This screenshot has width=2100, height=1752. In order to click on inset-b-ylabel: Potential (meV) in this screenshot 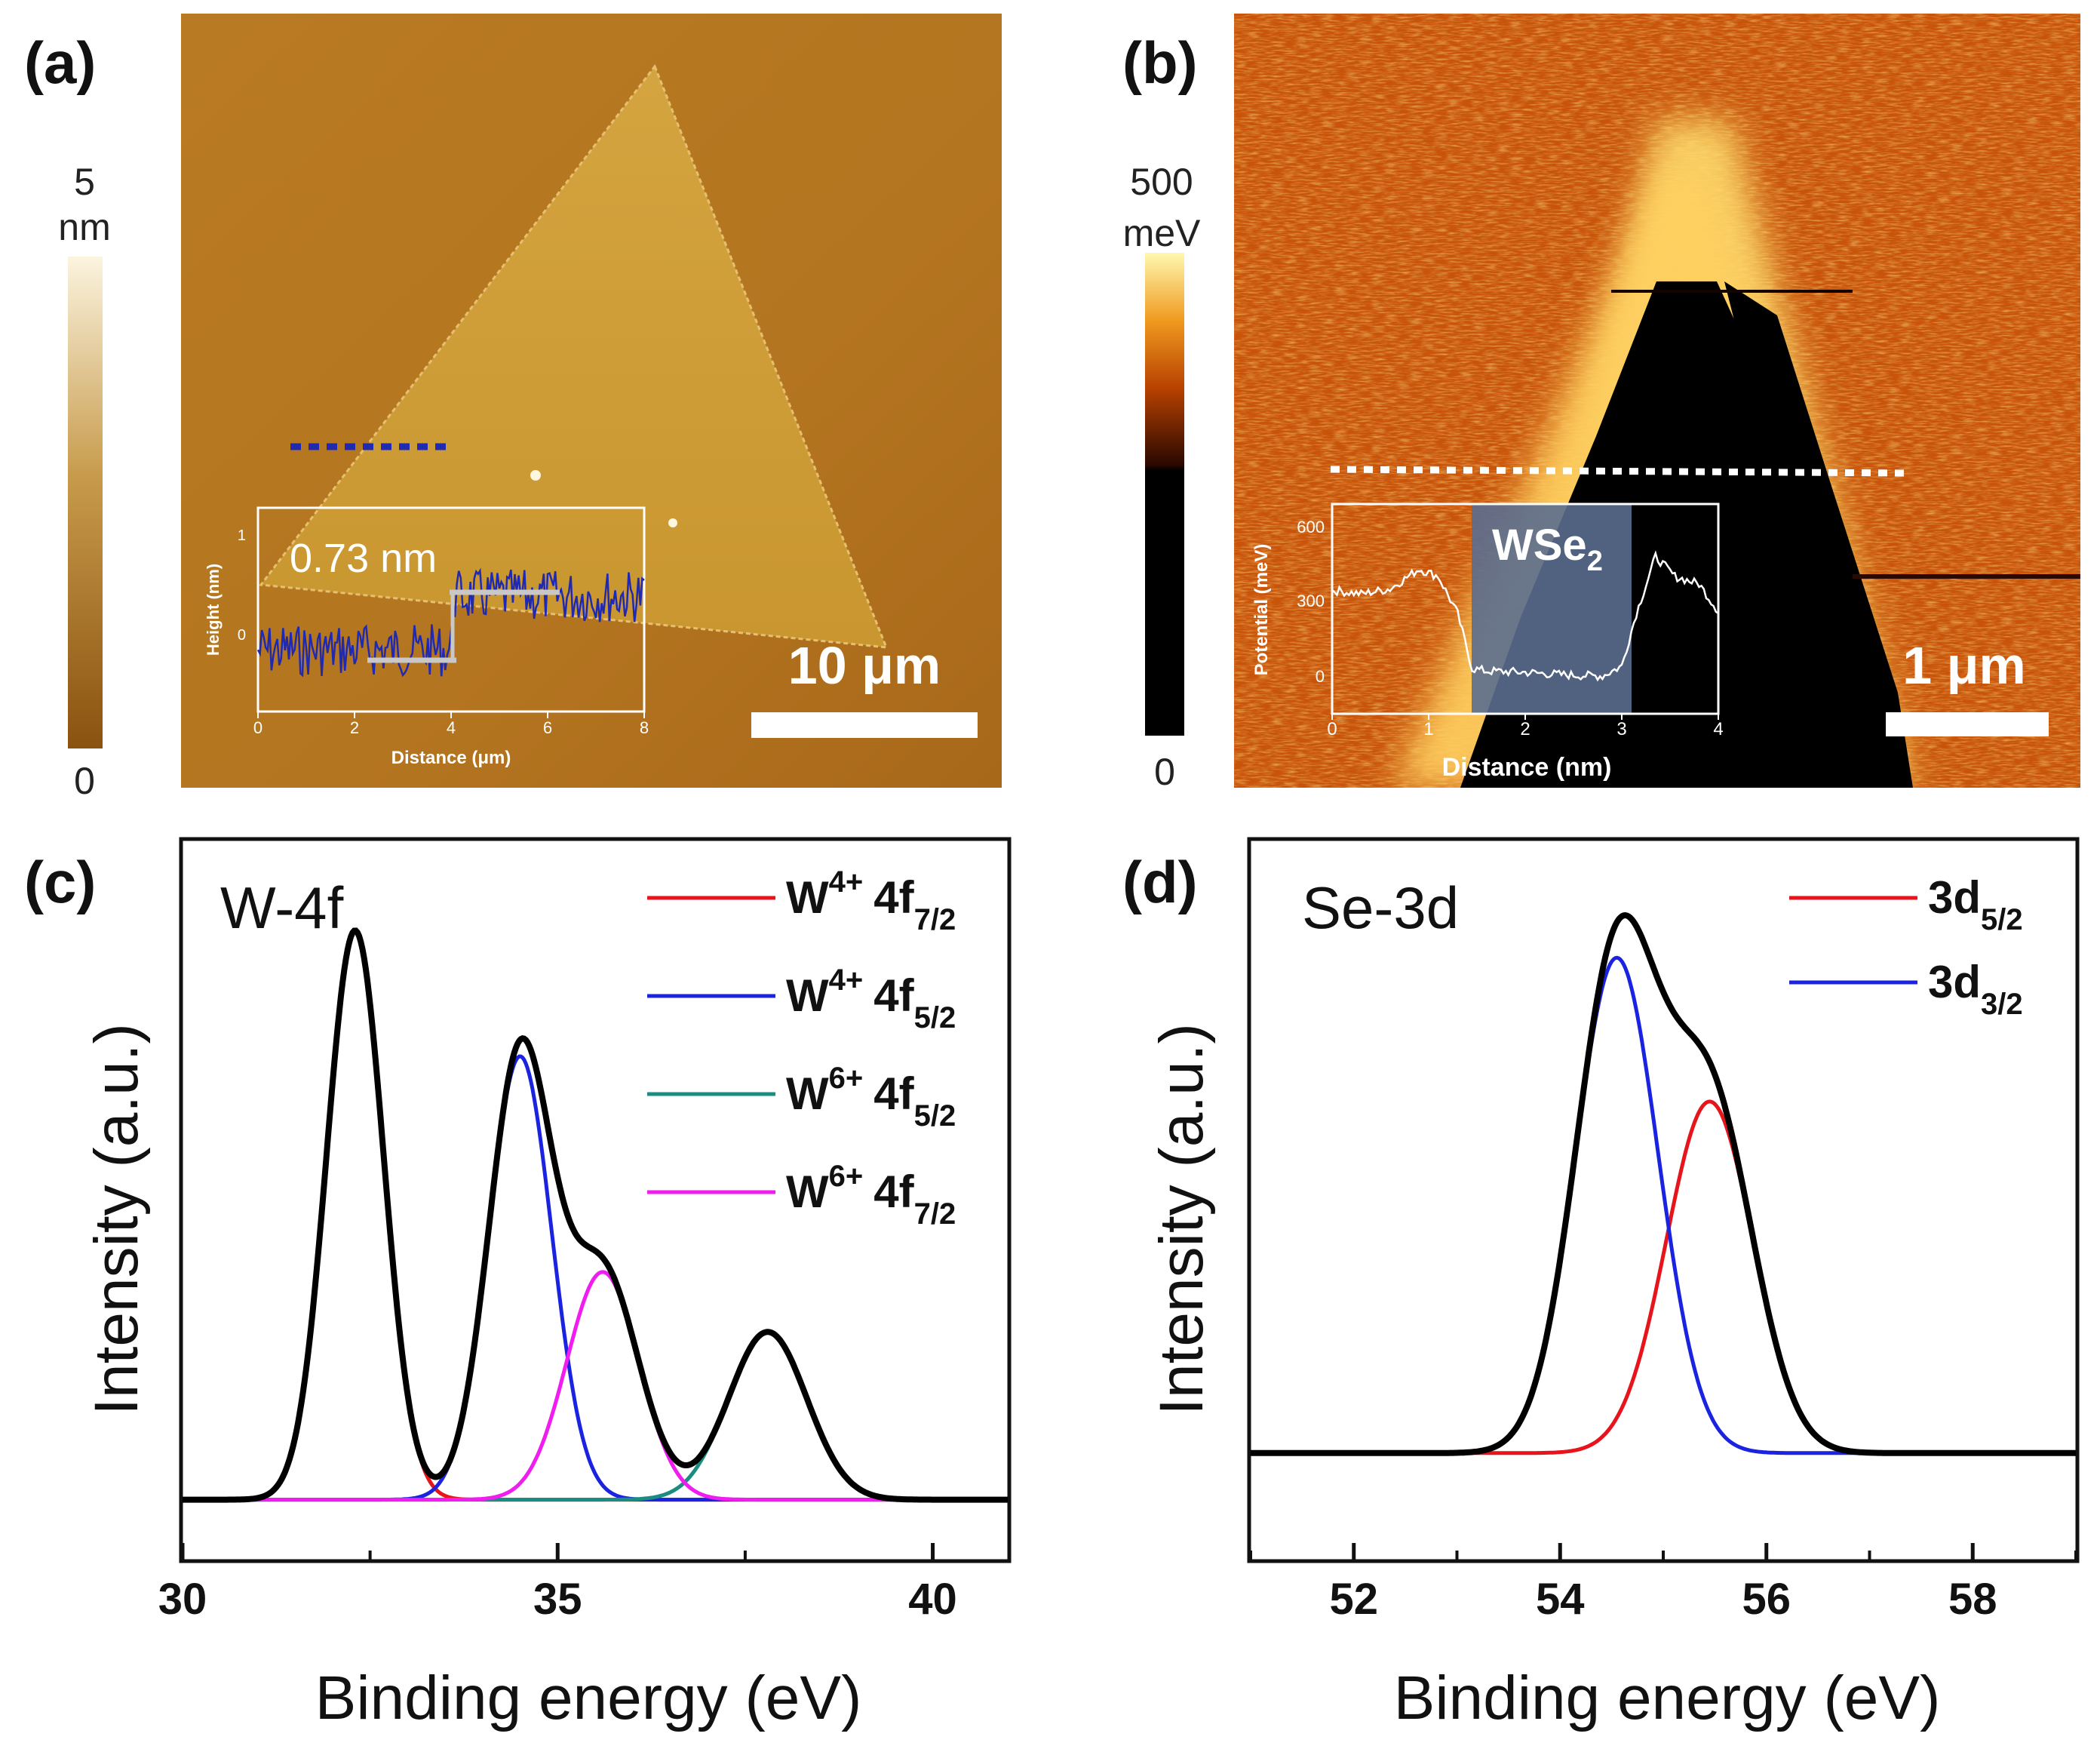, I will do `click(1261, 610)`.